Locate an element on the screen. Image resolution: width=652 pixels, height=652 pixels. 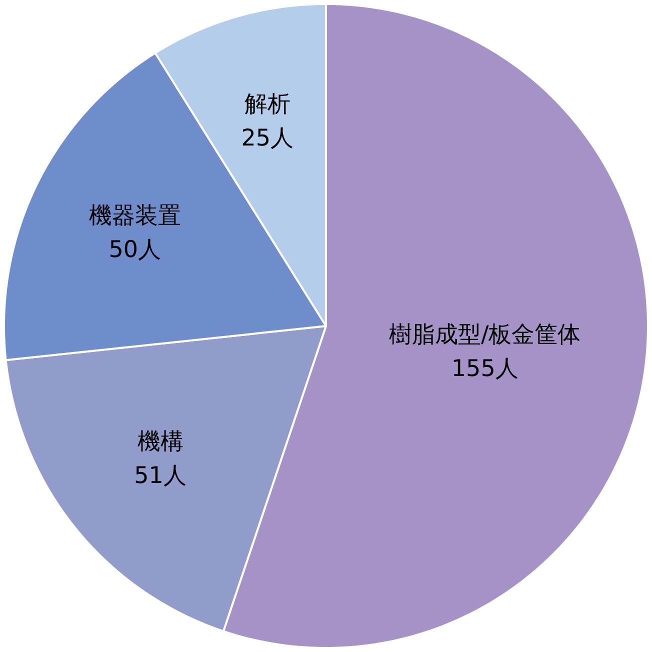
slice-label: 解析 is located at coordinates (267, 105).